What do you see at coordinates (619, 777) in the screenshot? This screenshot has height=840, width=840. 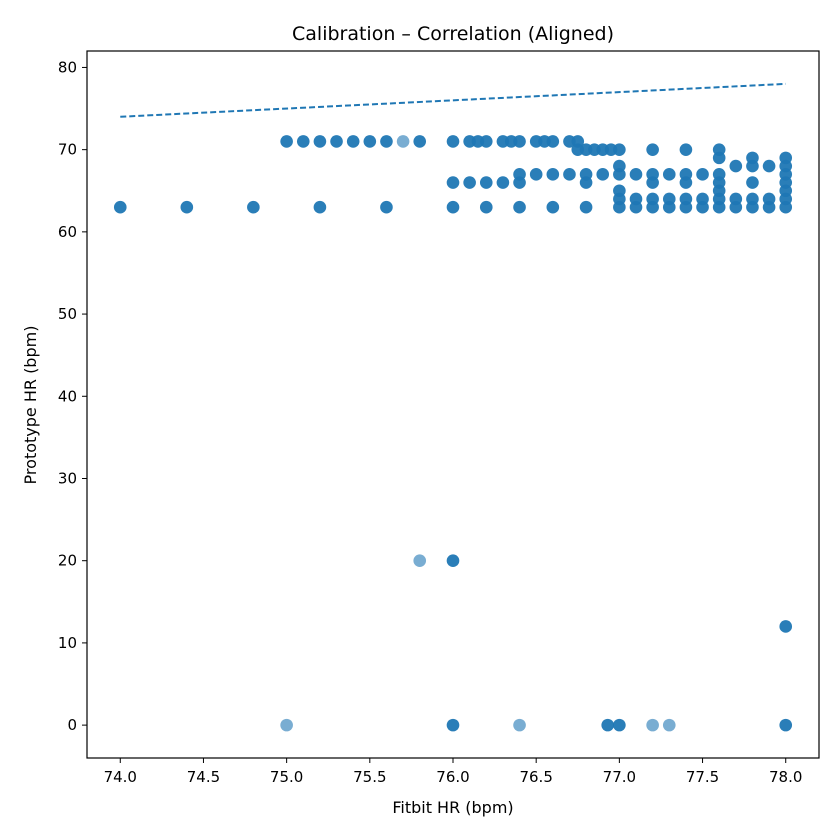 I see `x-tick-label: 77.0` at bounding box center [619, 777].